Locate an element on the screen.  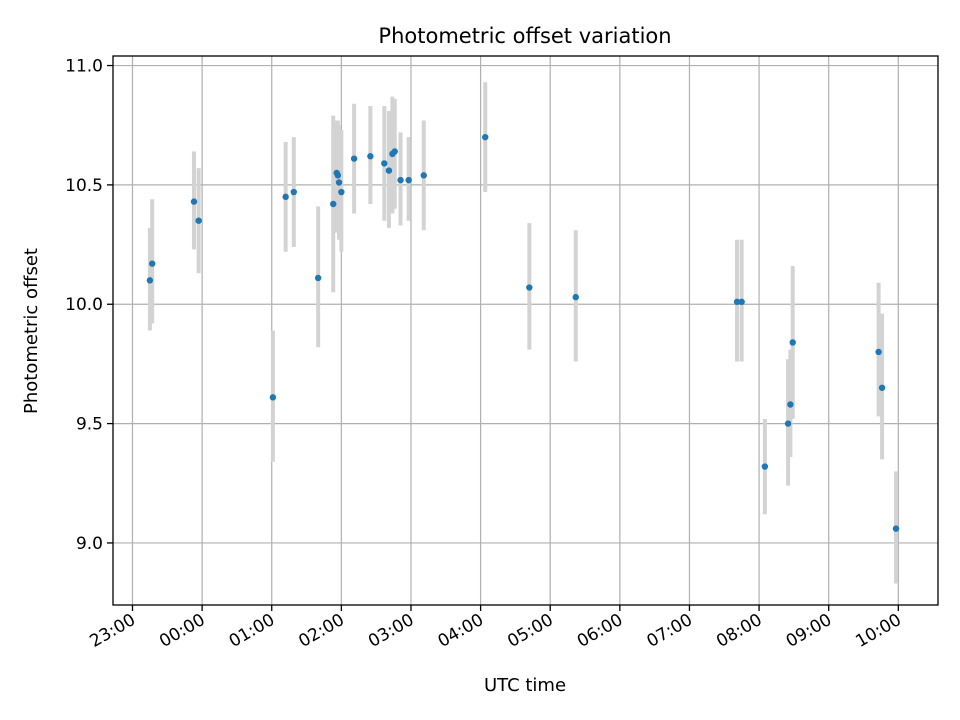
x-tick-label: 01:00 is located at coordinates (252, 631).